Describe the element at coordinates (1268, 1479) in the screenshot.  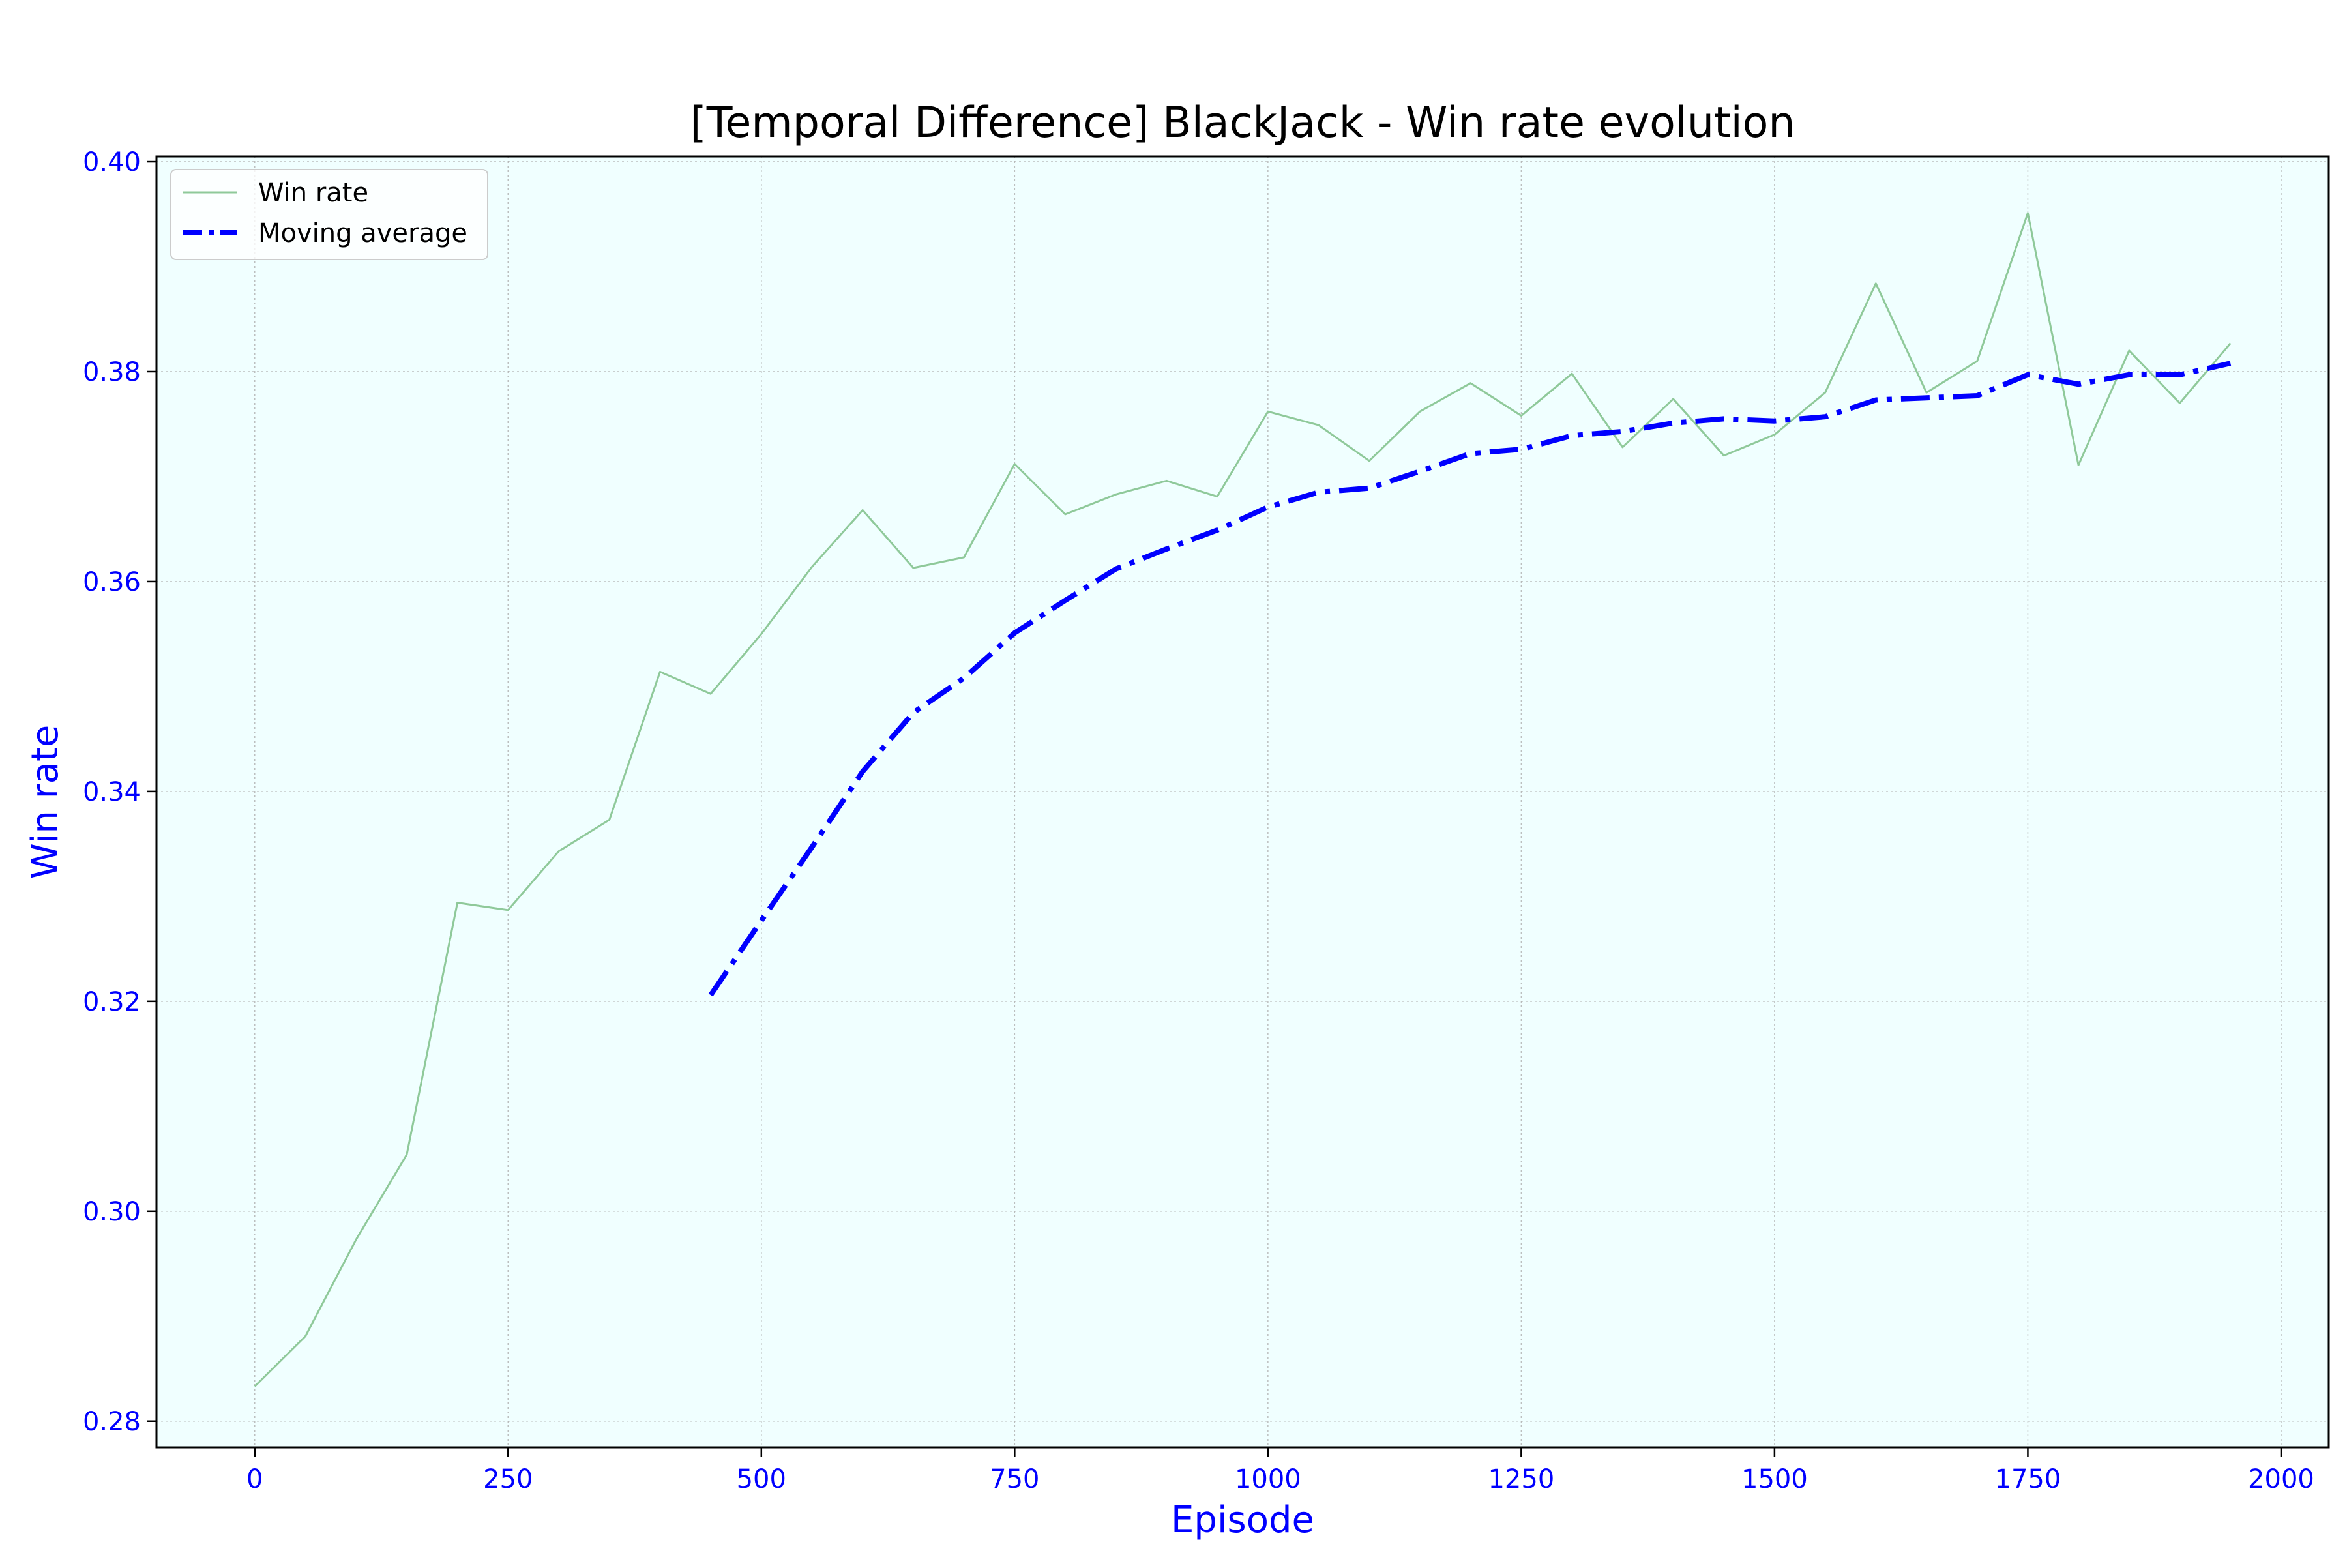
I see `x-tick-label: 1000` at that location.